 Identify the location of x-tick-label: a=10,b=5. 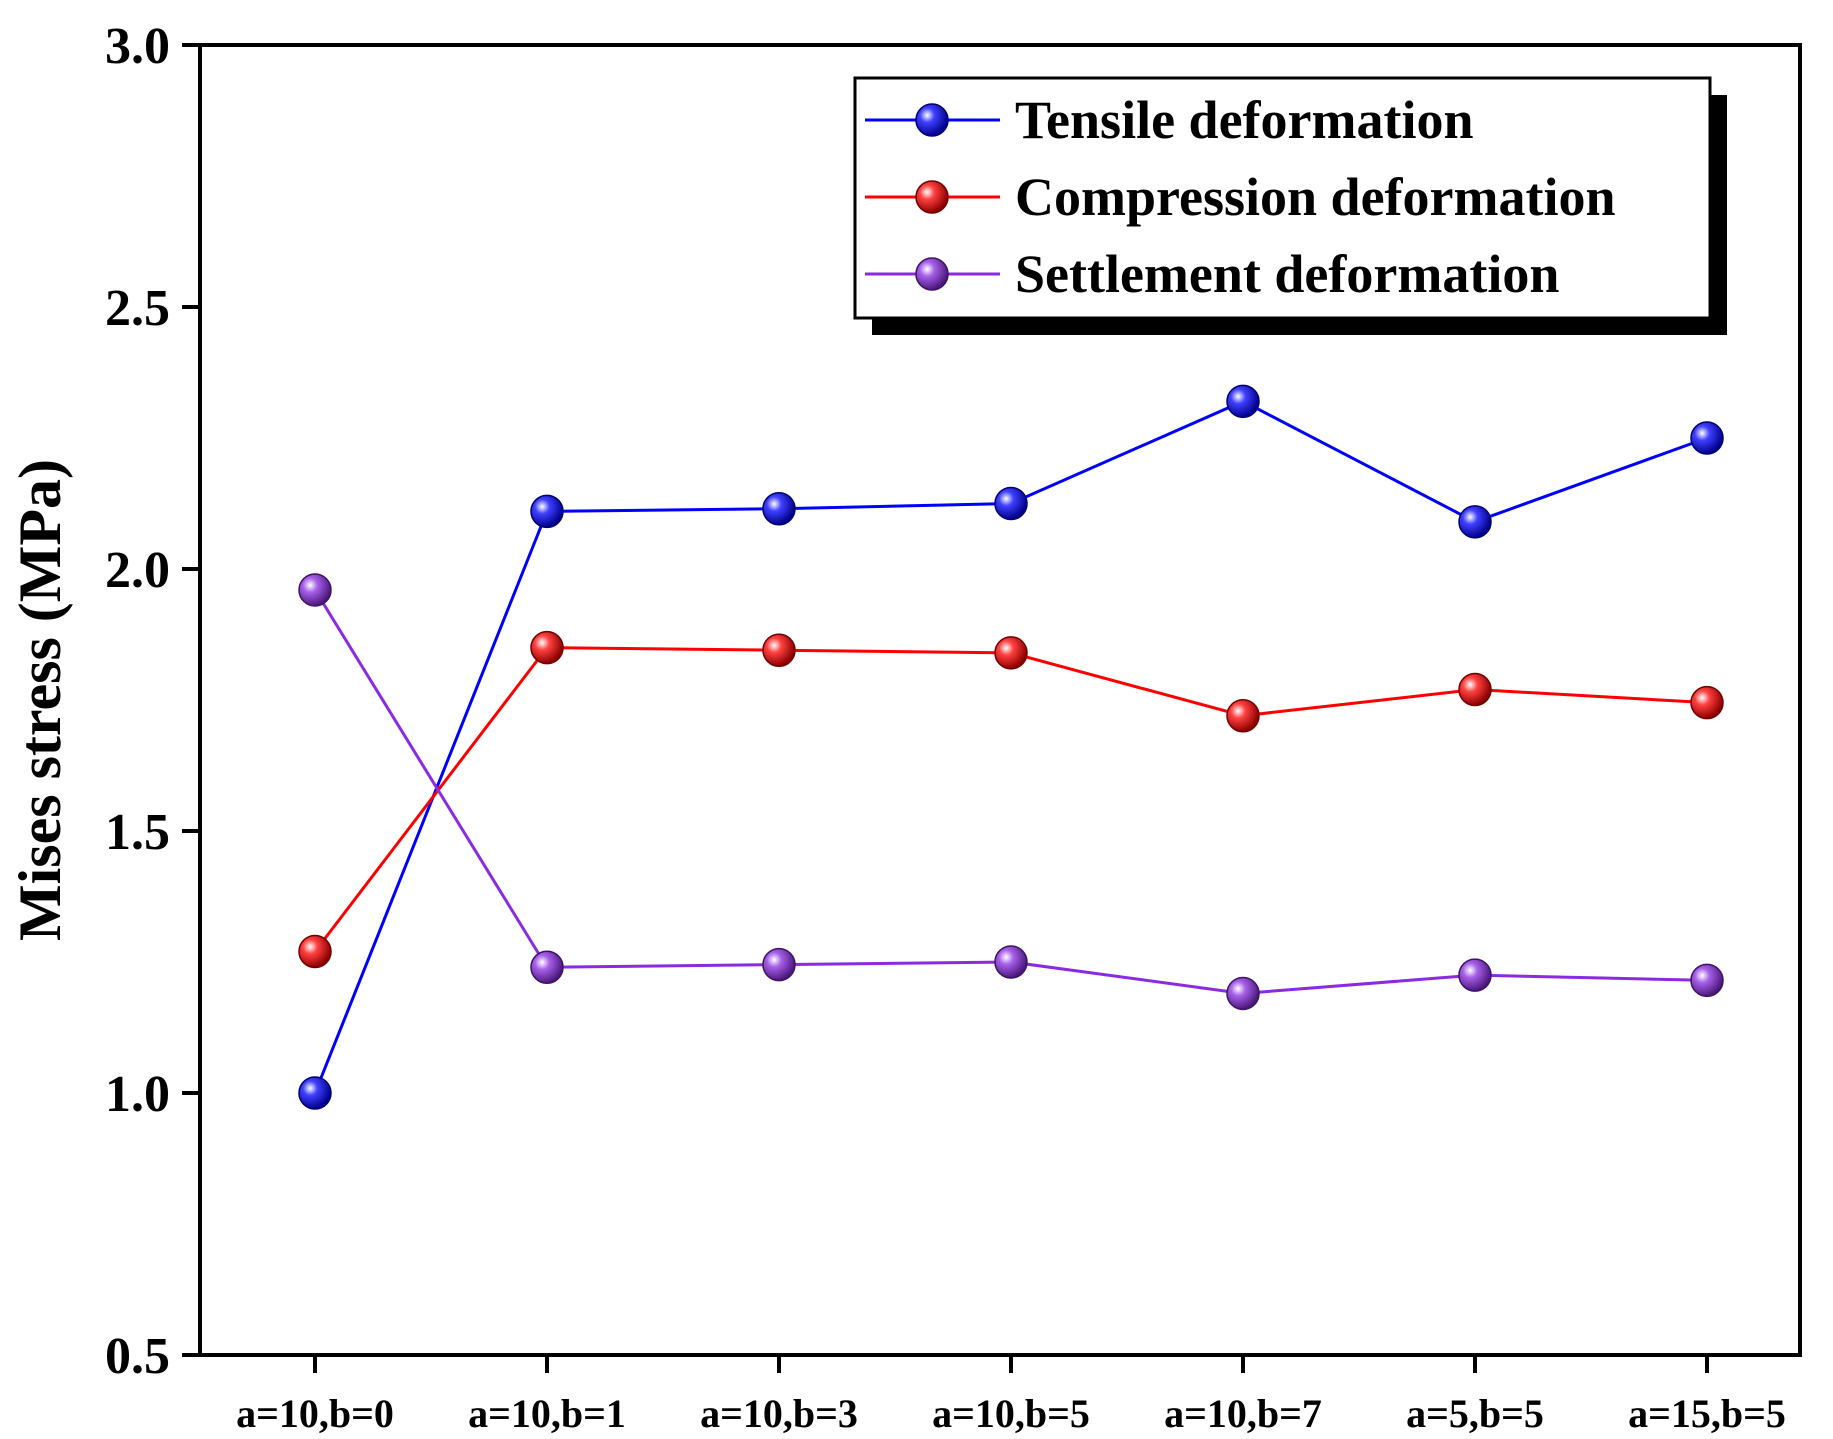
(1011, 1413).